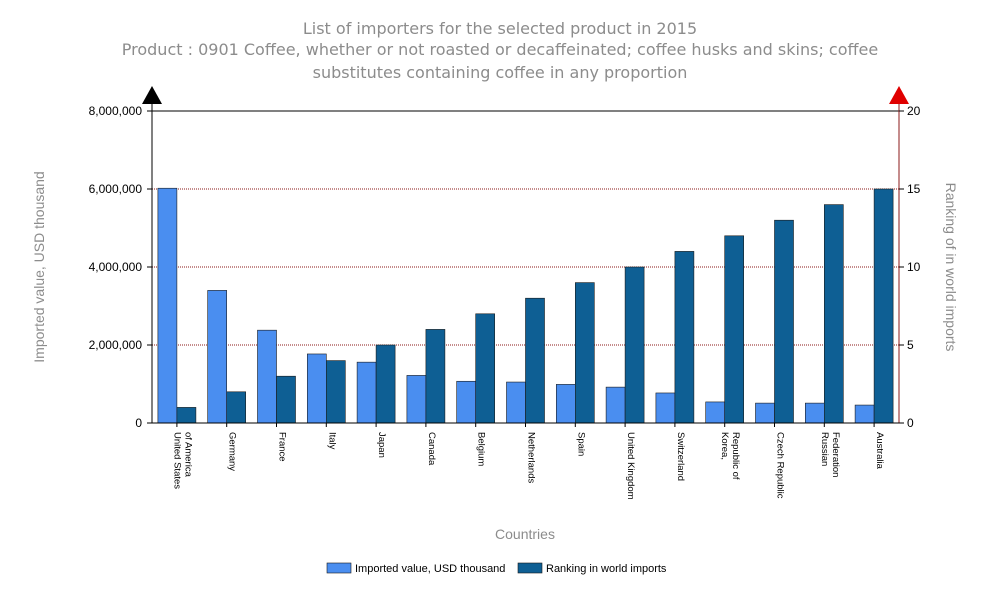 The height and width of the screenshot is (600, 1000). What do you see at coordinates (116, 345) in the screenshot?
I see `left-tick-label: 2,000,000` at bounding box center [116, 345].